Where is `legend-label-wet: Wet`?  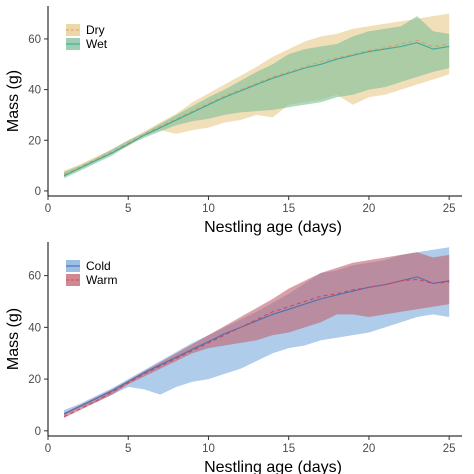 legend-label-wet: Wet is located at coordinates (97, 44).